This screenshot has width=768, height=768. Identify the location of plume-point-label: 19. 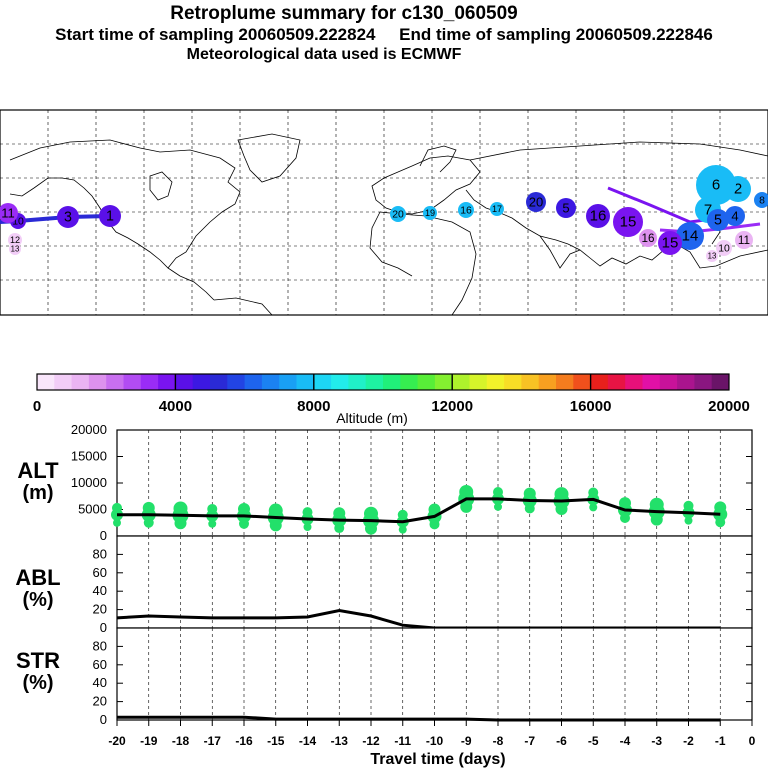
(430, 213).